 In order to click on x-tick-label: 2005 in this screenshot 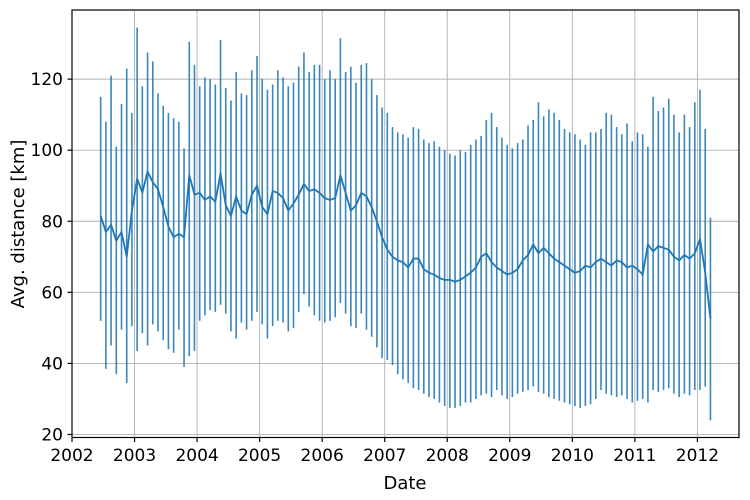, I will do `click(259, 456)`.